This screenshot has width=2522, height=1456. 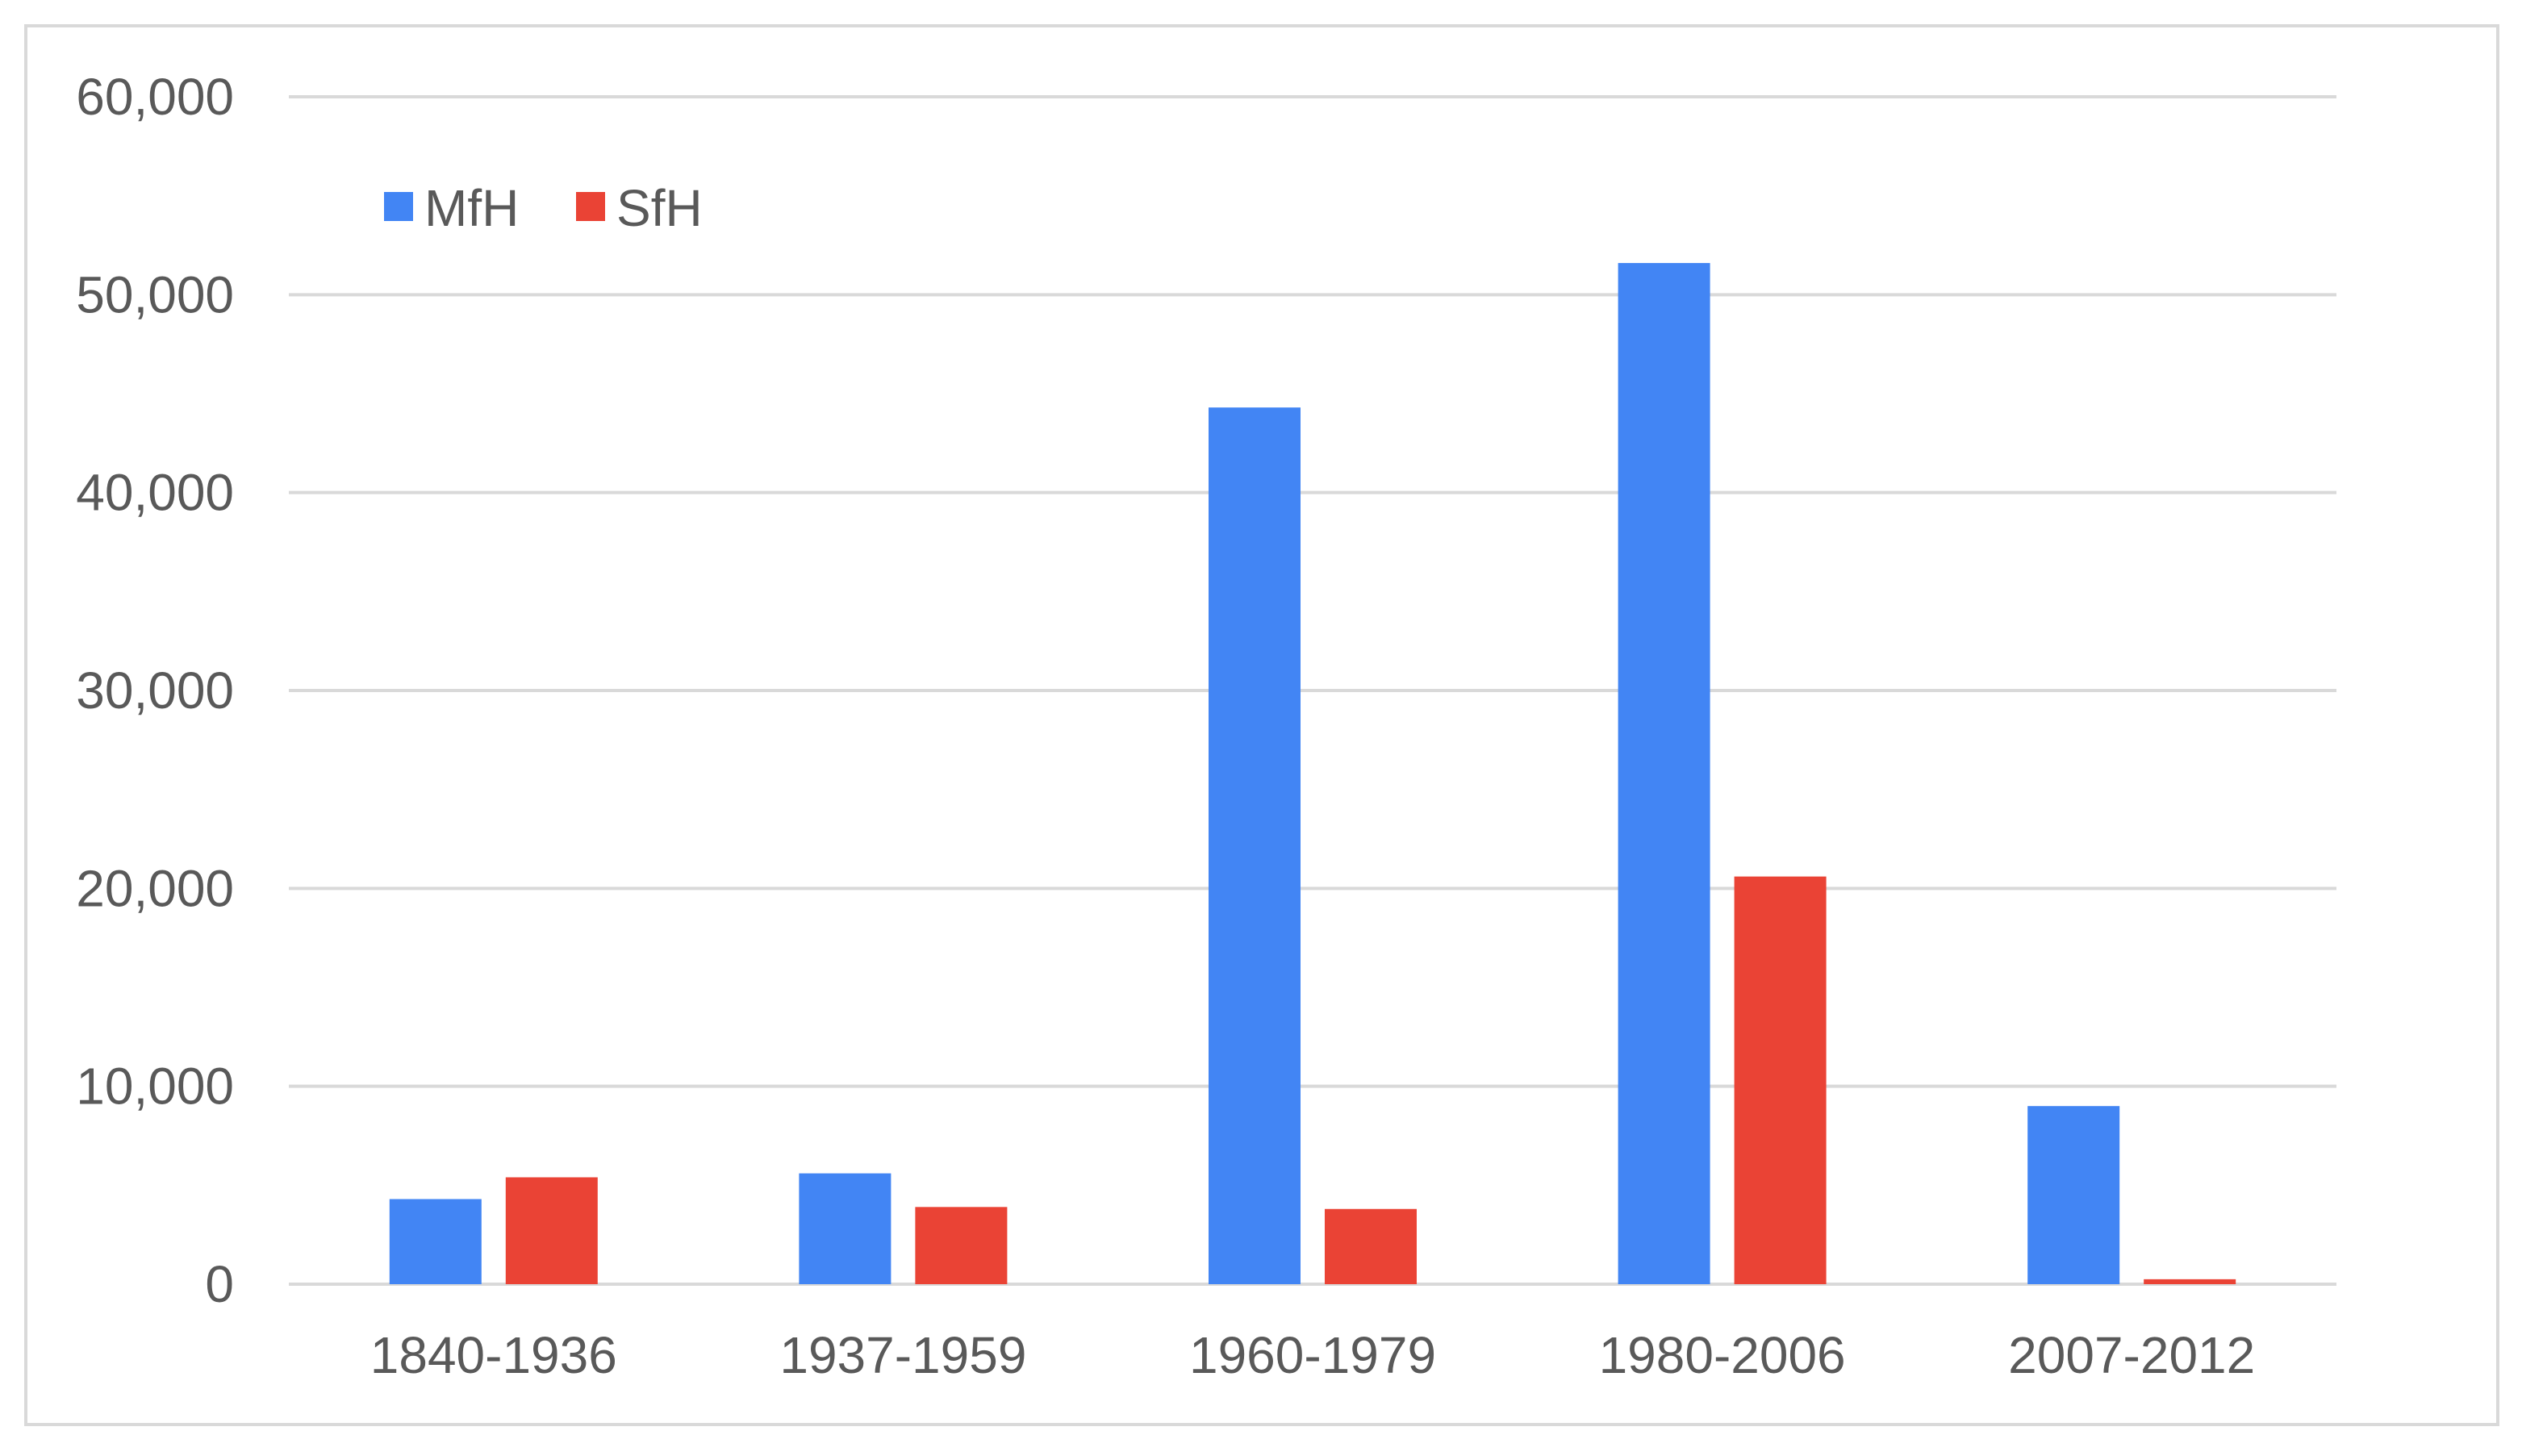 I want to click on y-tick-label: 40,000, so click(x=155, y=493).